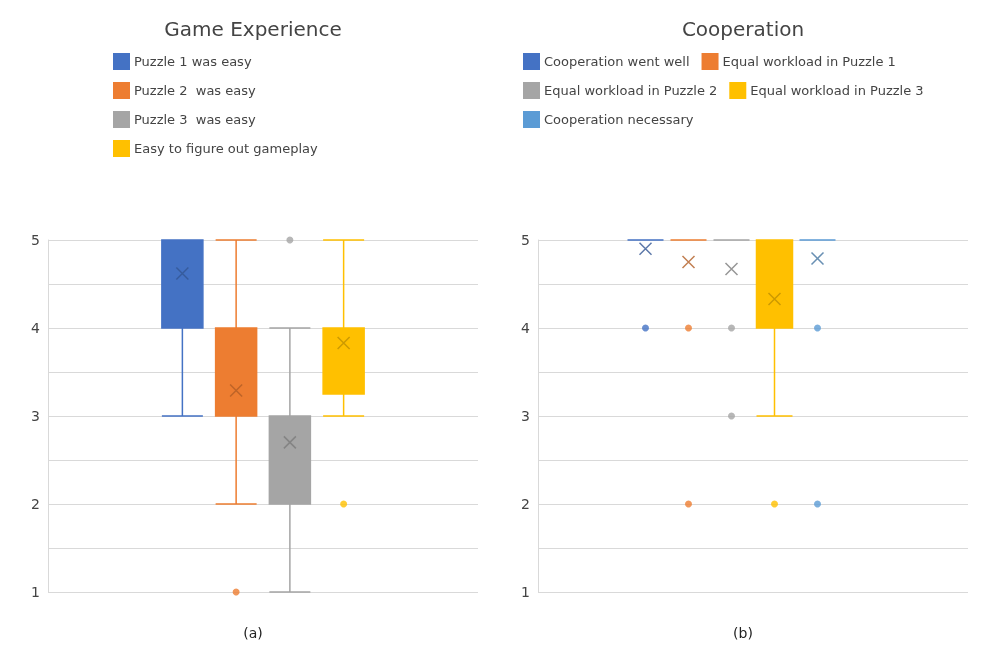  What do you see at coordinates (837, 90) in the screenshot?
I see `legend-label: Equal workload in Puzzle 3` at bounding box center [837, 90].